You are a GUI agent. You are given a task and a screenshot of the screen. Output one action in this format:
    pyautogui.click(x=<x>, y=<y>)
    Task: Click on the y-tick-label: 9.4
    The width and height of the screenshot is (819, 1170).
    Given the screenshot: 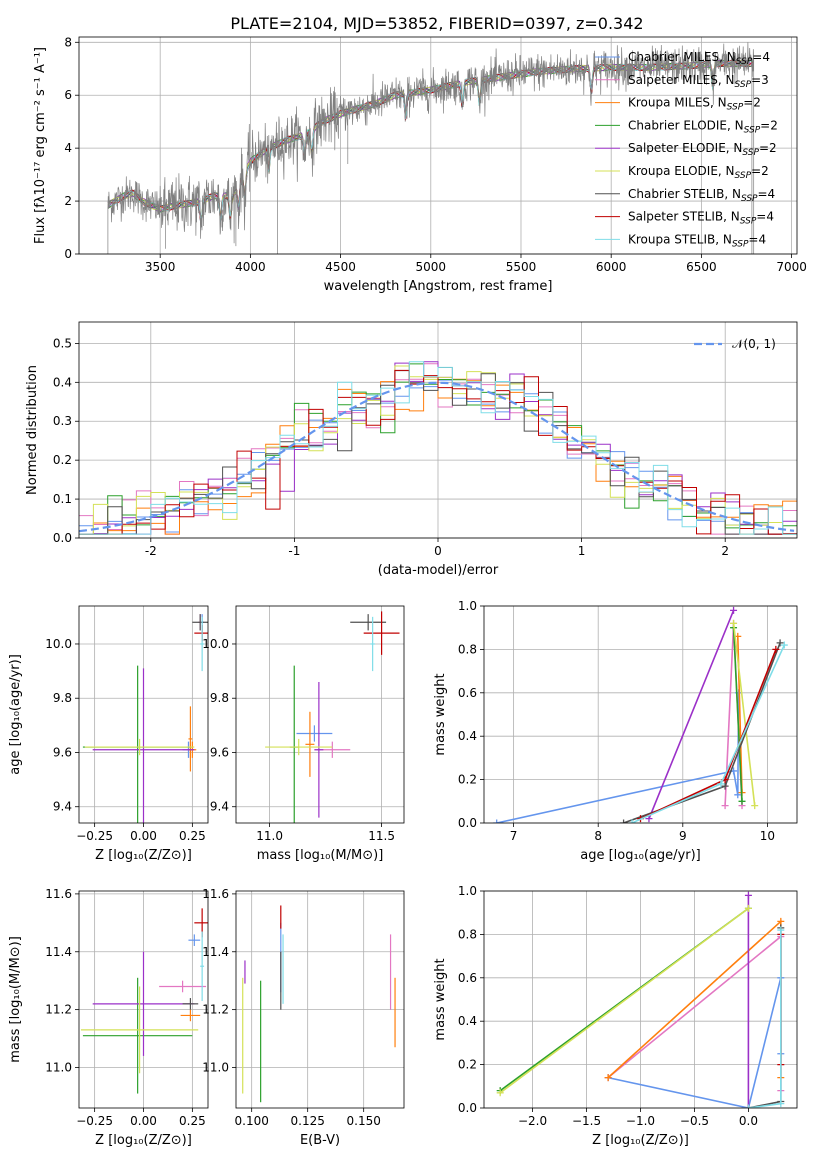 What is the action you would take?
    pyautogui.click(x=219, y=807)
    